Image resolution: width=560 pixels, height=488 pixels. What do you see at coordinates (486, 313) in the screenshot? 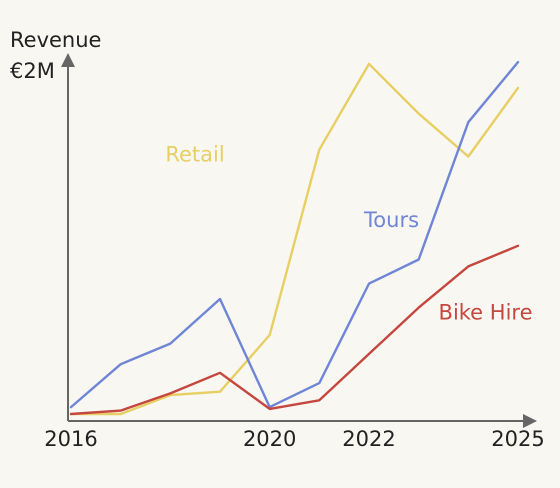
I see `series-label-bike-hire: Bike Hire` at bounding box center [486, 313].